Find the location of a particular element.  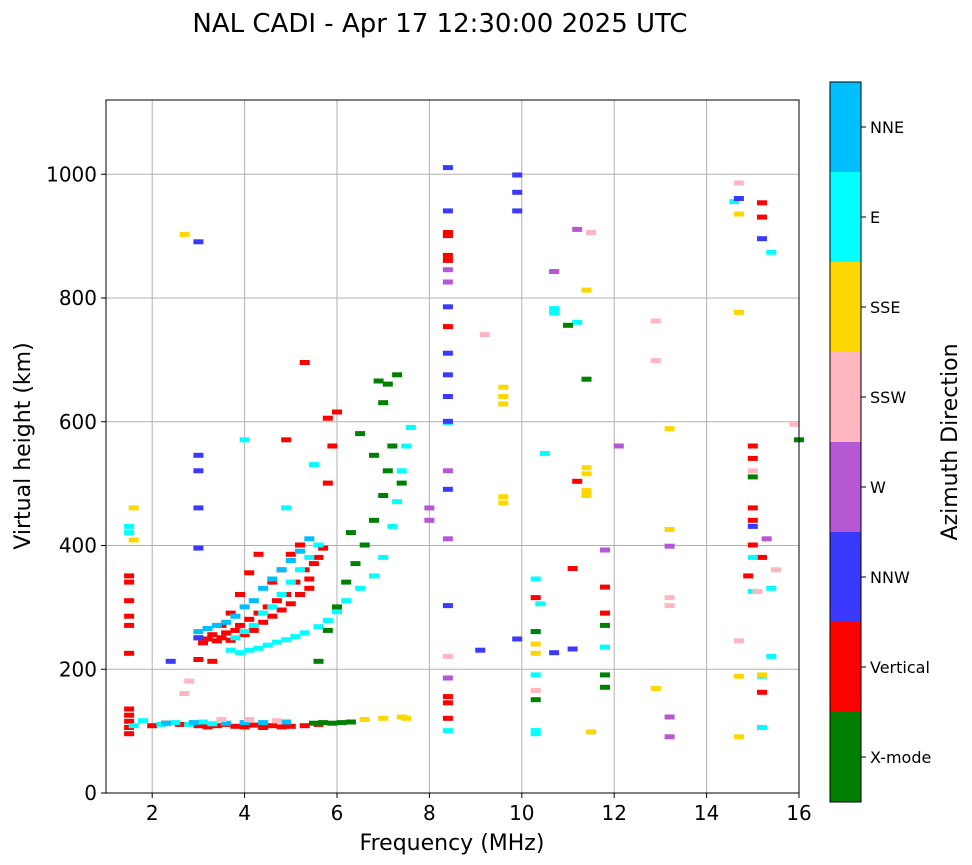

x-axis-label: Frequency (MHz) is located at coordinates (452, 843).